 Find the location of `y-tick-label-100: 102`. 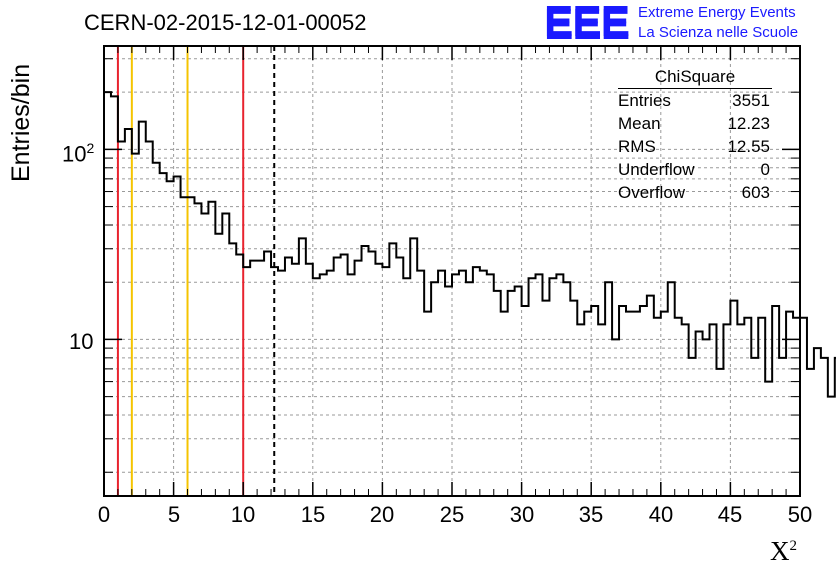

y-tick-label-100: 102 is located at coordinates (78, 153).